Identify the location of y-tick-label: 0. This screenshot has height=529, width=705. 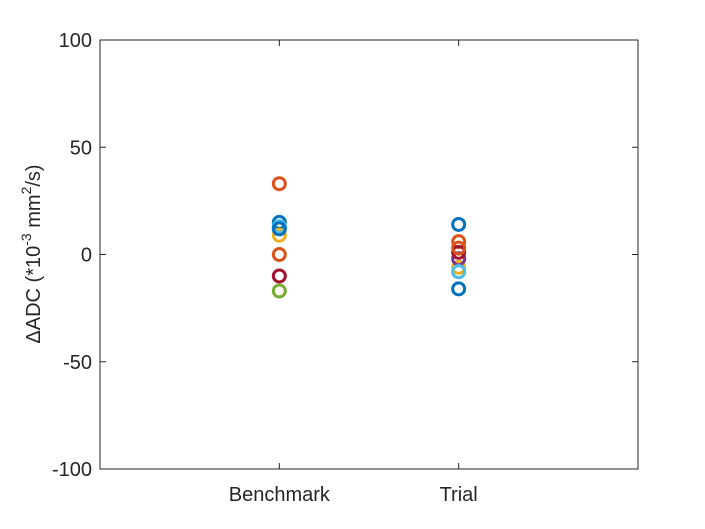
(86, 256).